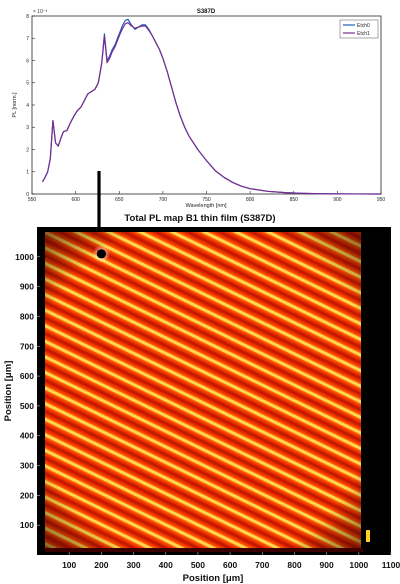 The image size is (400, 584). What do you see at coordinates (27, 150) in the screenshot?
I see `spectrum-y-tick-label: 2` at bounding box center [27, 150].